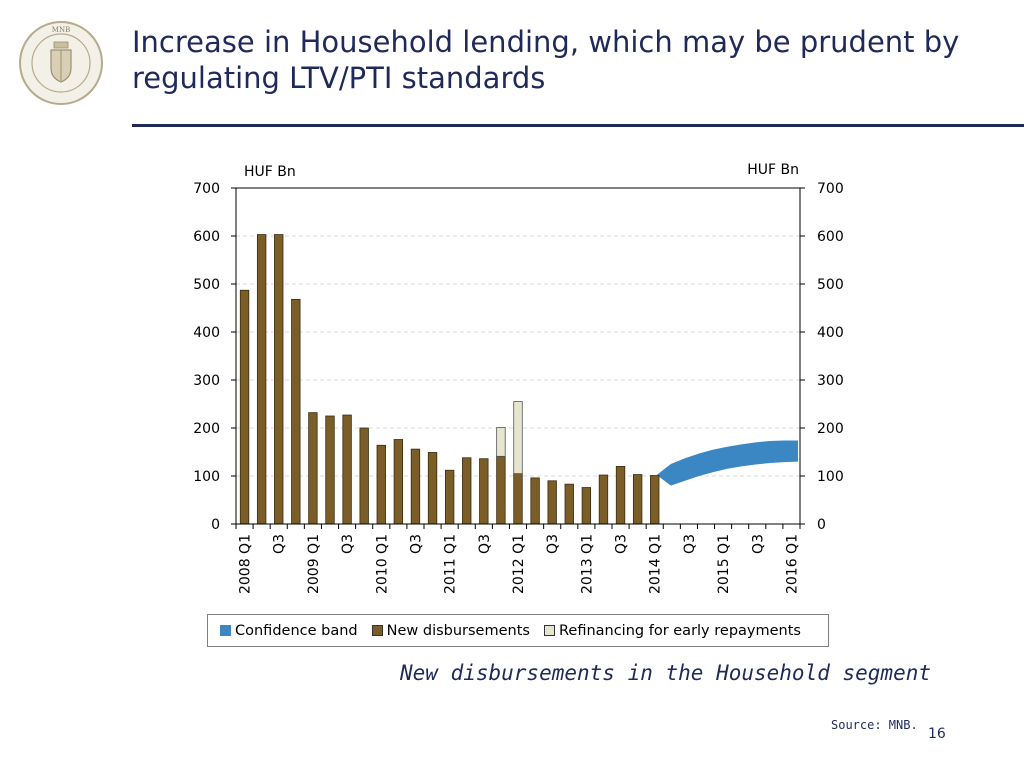 Image resolution: width=1024 pixels, height=768 pixels. Describe the element at coordinates (830, 285) in the screenshot. I see `y-tick-label-right: 500` at that location.